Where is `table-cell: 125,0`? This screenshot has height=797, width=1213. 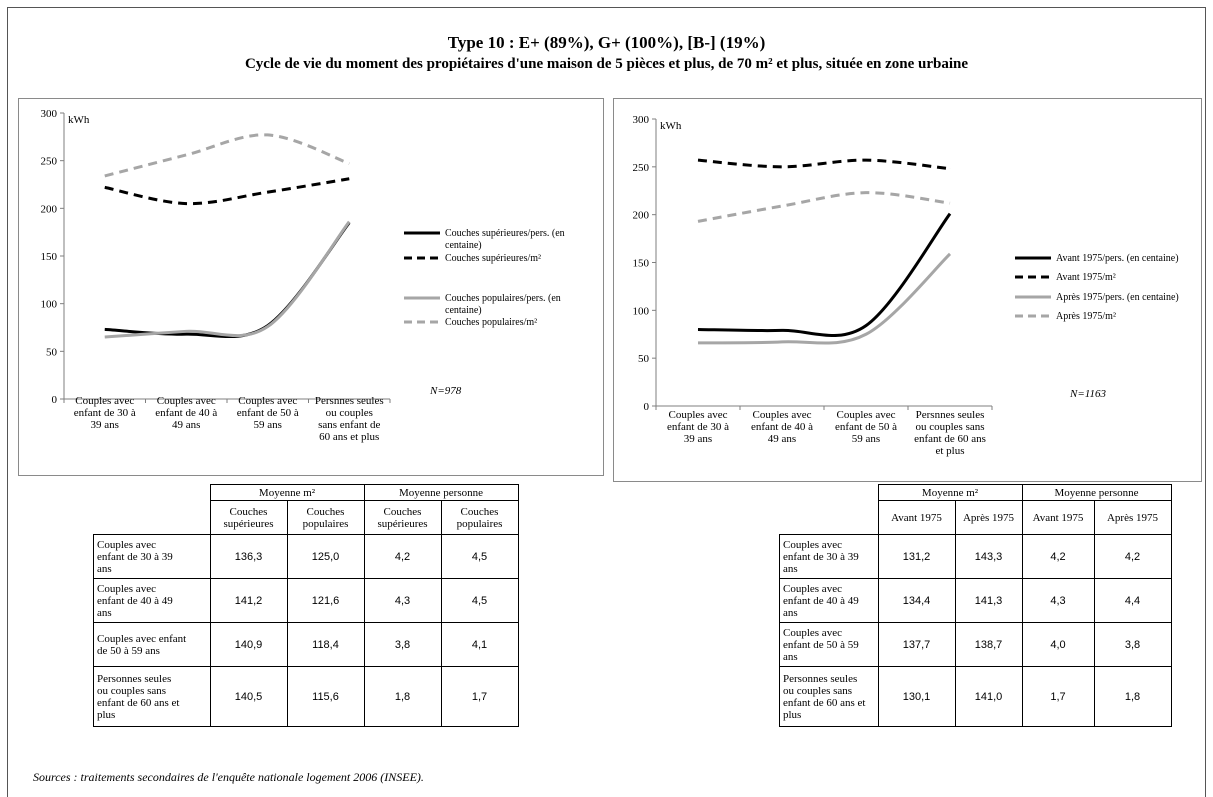 table-cell: 125,0 is located at coordinates (325, 557).